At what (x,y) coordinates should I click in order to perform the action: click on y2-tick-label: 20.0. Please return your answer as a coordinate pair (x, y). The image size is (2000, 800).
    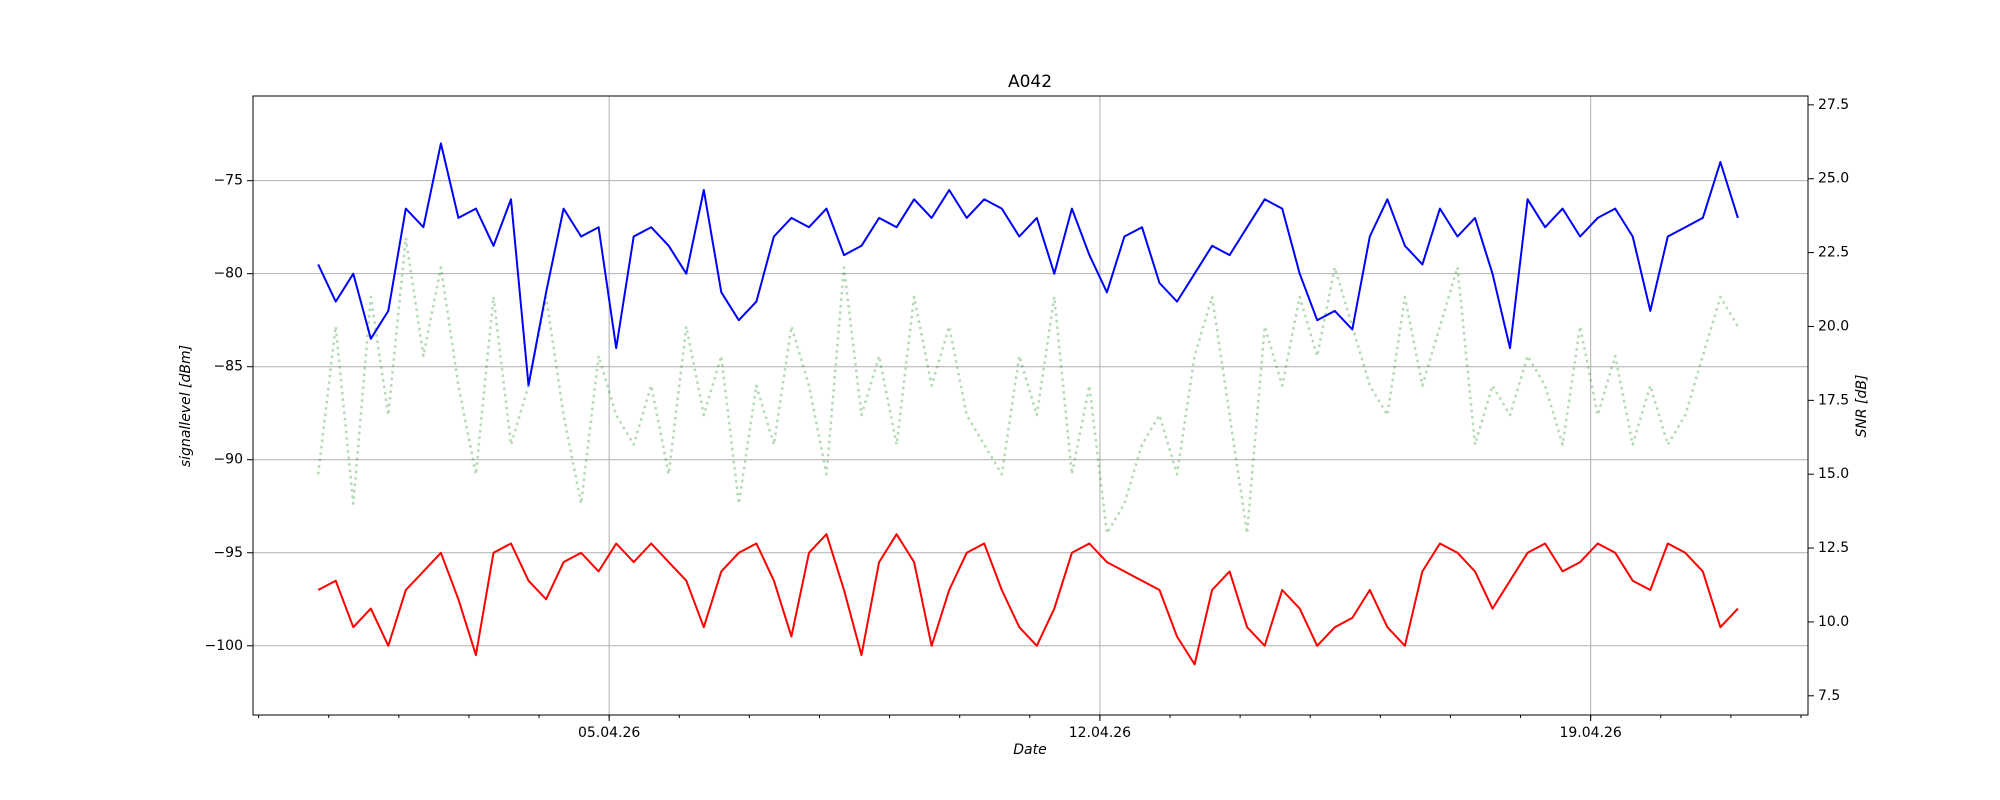
    Looking at the image, I should click on (1833, 326).